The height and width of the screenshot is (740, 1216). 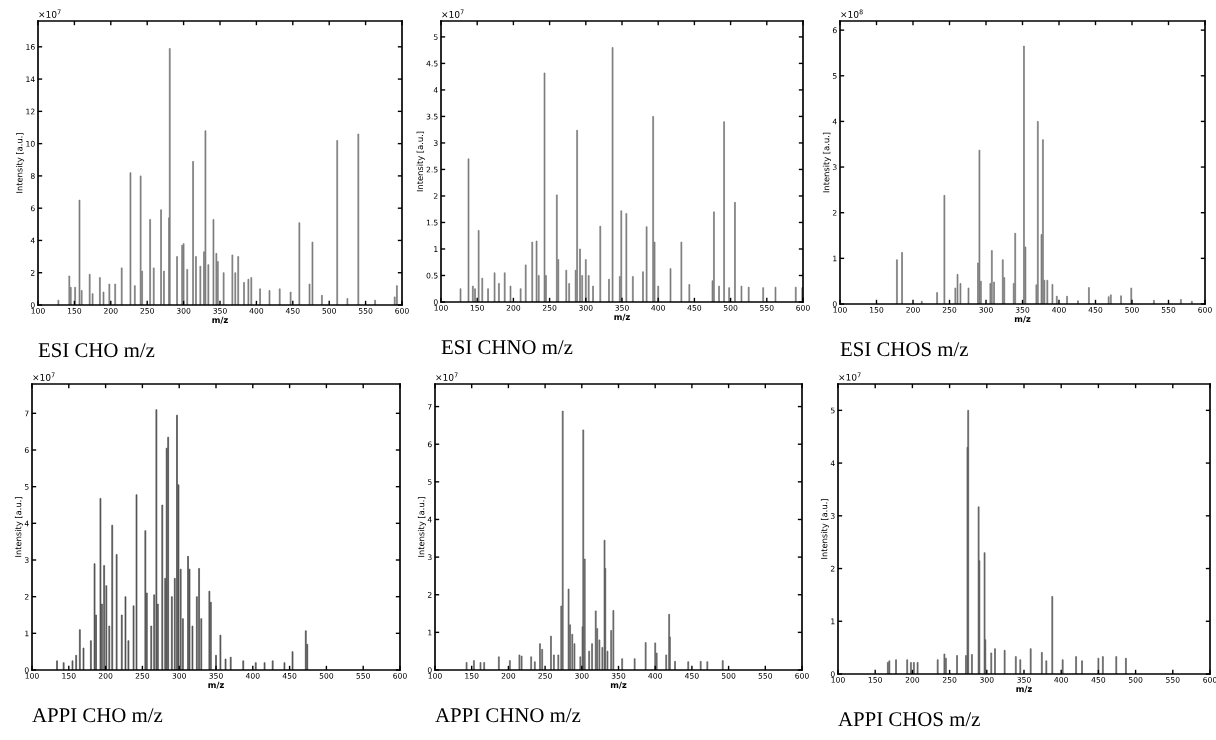 What do you see at coordinates (909, 719) in the screenshot?
I see `text: APPI CHOS m/z` at bounding box center [909, 719].